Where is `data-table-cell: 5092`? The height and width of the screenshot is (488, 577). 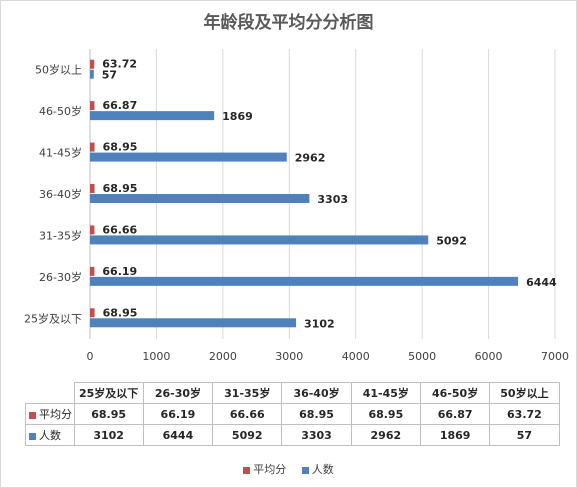 data-table-cell: 5092 is located at coordinates (247, 435).